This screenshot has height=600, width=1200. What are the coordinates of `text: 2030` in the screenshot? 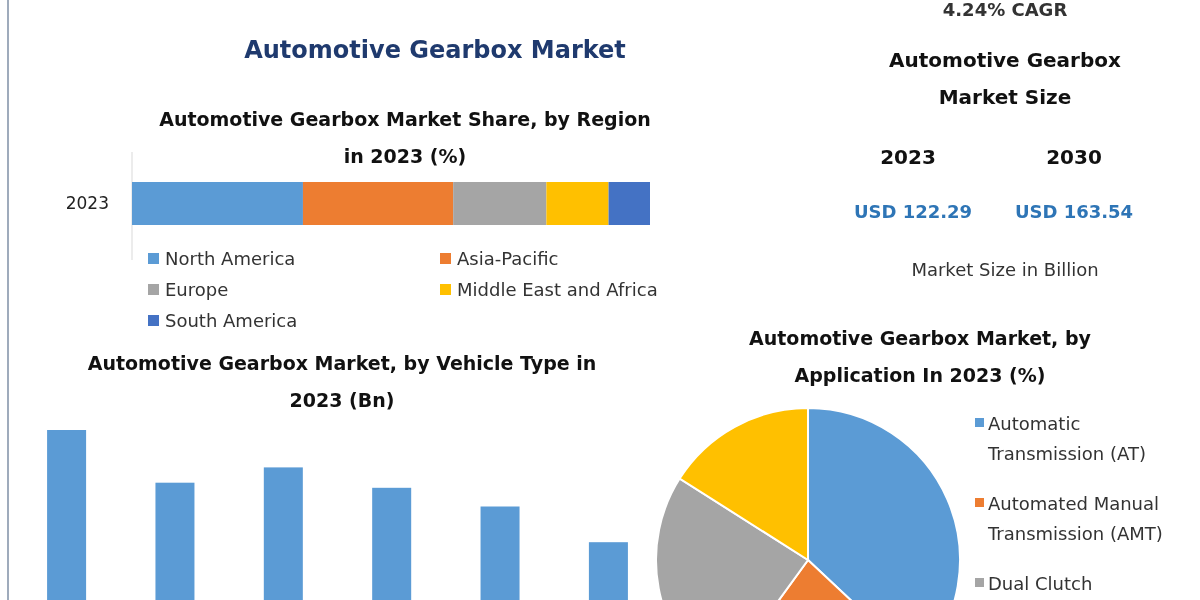 It's located at (1074, 157).